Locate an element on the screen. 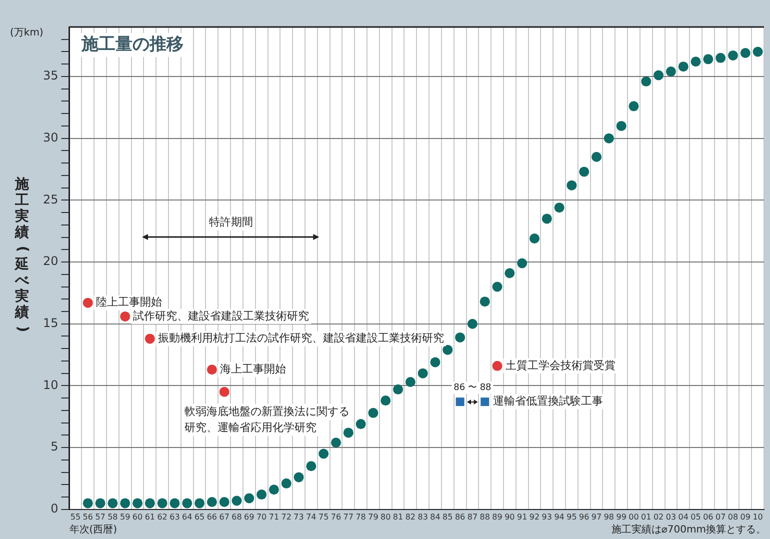 The image size is (770, 539). x-tick-label: 07 is located at coordinates (720, 517).